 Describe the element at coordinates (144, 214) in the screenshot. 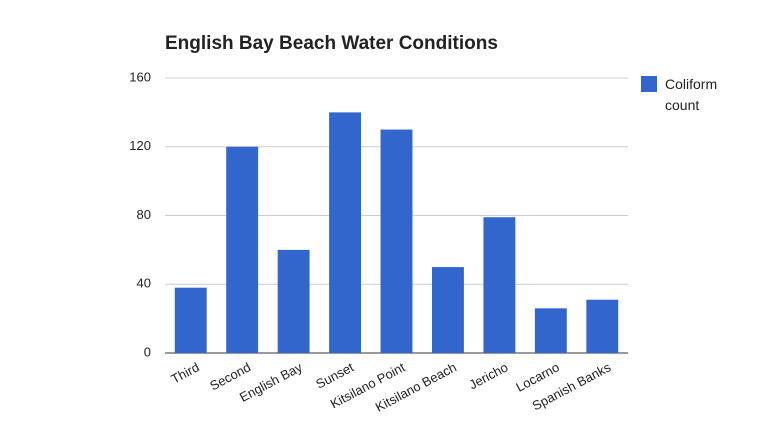

I see `y-tick-label: 80` at that location.